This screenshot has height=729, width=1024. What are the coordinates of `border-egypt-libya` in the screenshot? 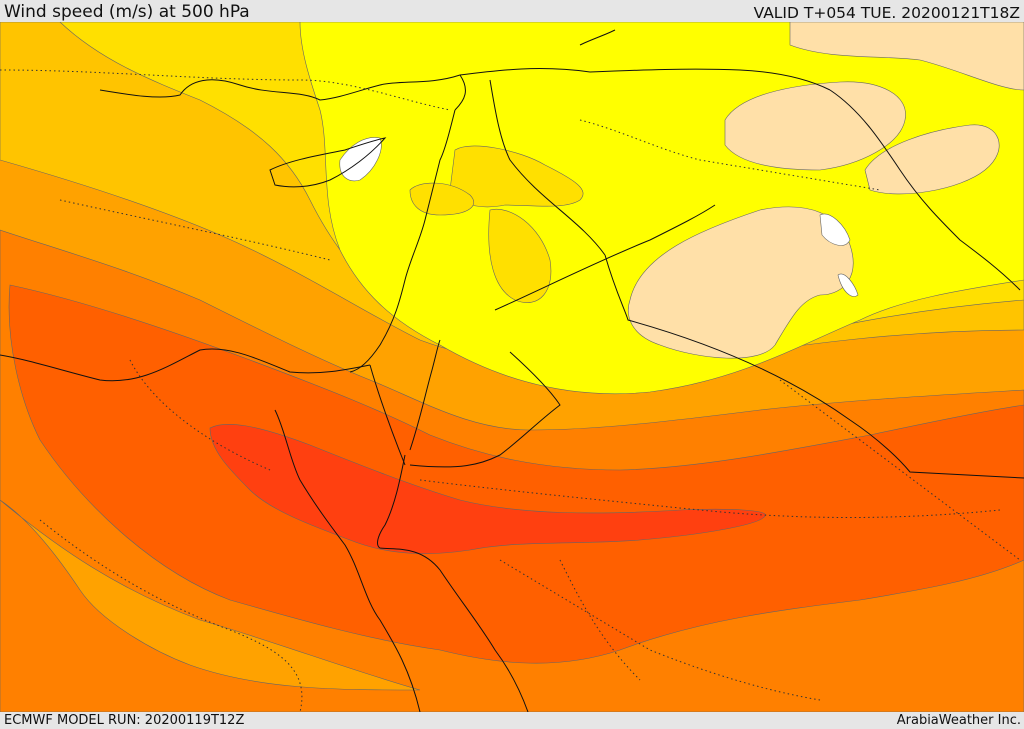 It's located at (387, 415).